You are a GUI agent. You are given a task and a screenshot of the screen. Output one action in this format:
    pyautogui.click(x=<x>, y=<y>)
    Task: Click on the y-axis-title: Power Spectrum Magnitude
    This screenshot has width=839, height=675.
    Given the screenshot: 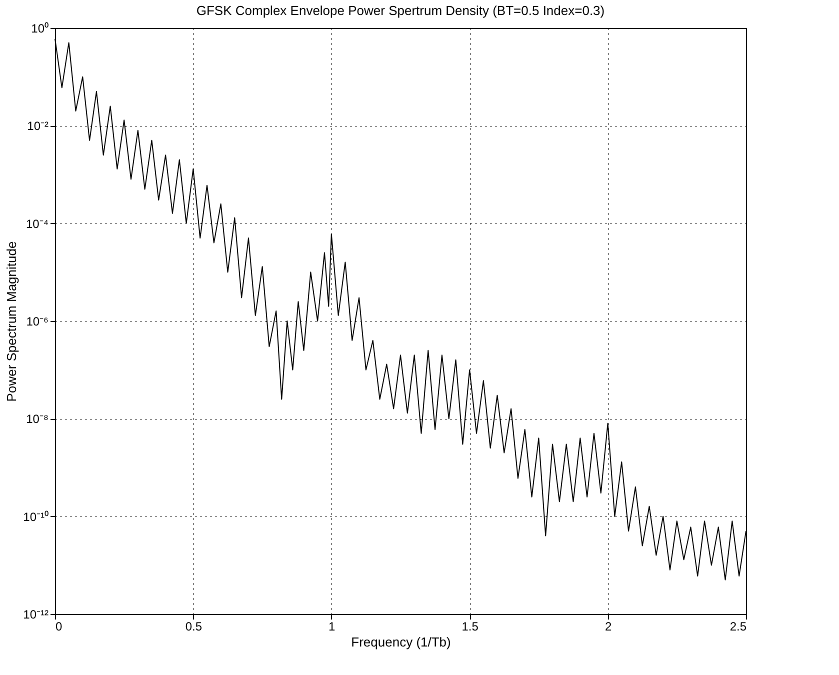 What is the action you would take?
    pyautogui.click(x=12, y=321)
    